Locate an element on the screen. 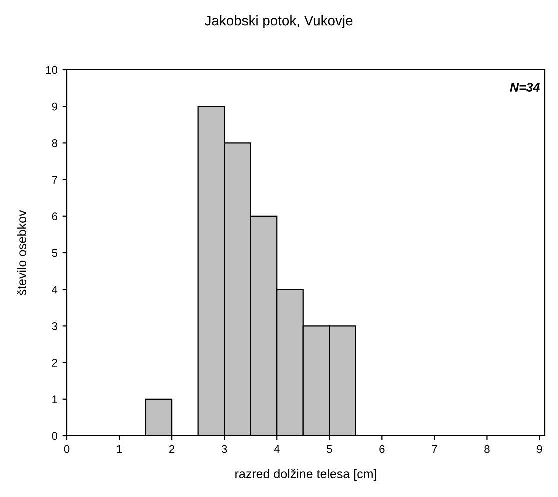 The width and height of the screenshot is (558, 497). y-tick-label: 10 is located at coordinates (52, 70).